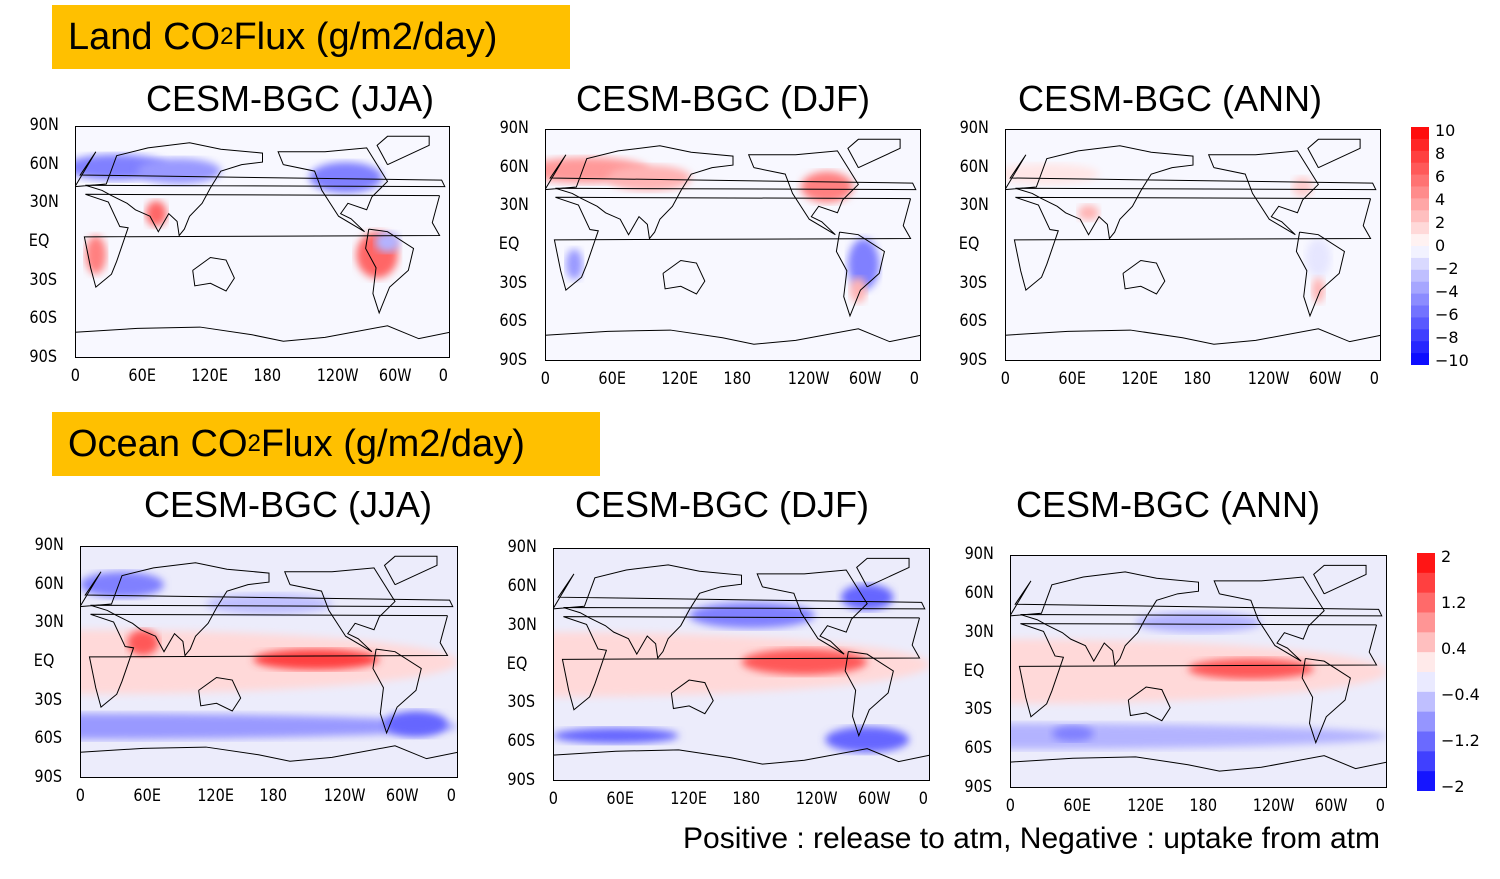 Image resolution: width=1500 pixels, height=879 pixels. What do you see at coordinates (1274, 806) in the screenshot?
I see `lon-tick-label: 120W` at bounding box center [1274, 806].